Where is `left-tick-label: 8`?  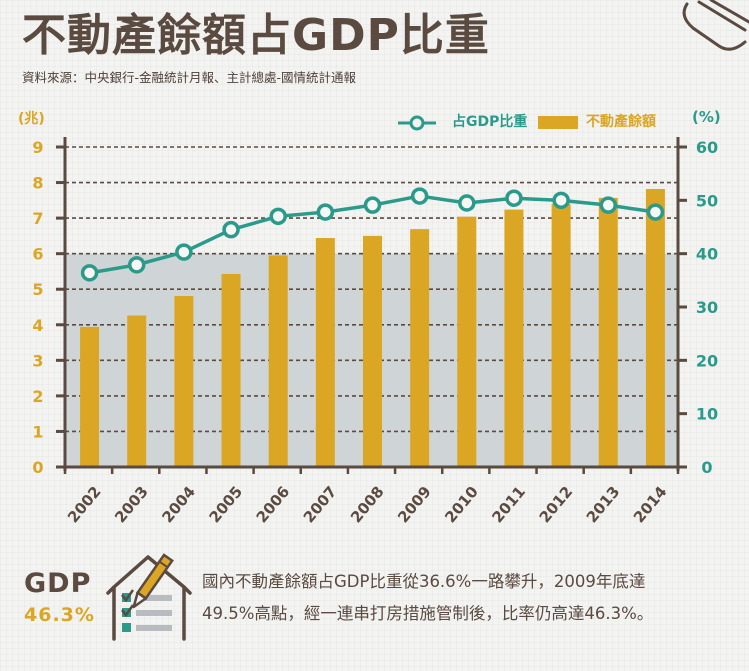
left-tick-label: 8 is located at coordinates (37, 183).